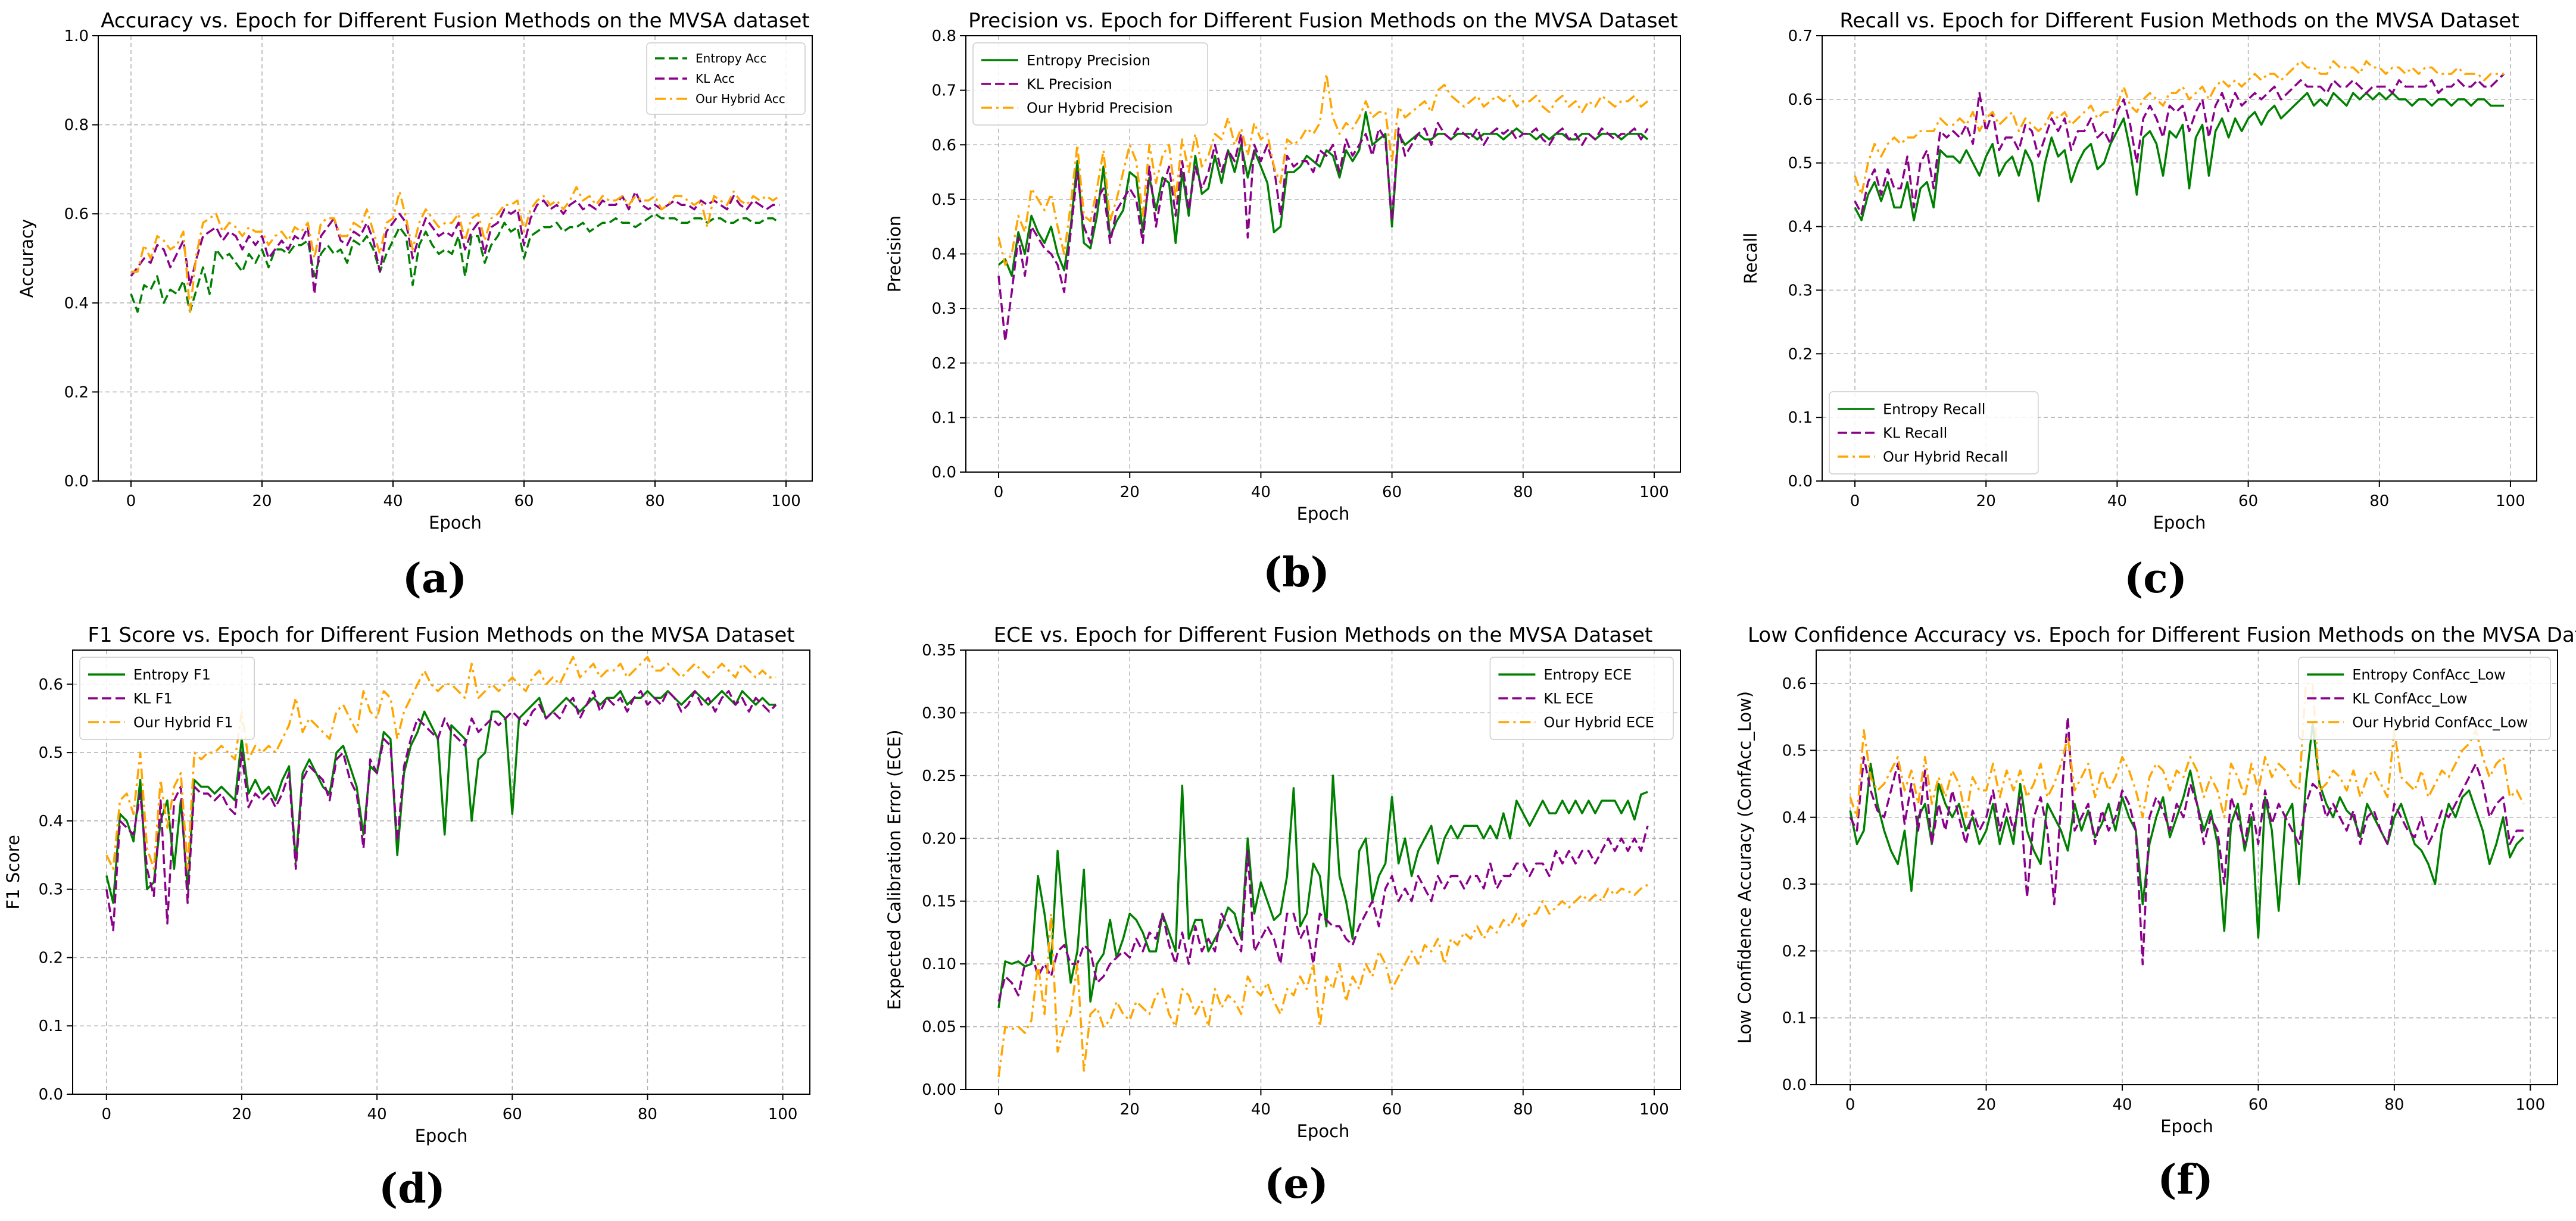  I want to click on legend-label: KL F1, so click(153, 699).